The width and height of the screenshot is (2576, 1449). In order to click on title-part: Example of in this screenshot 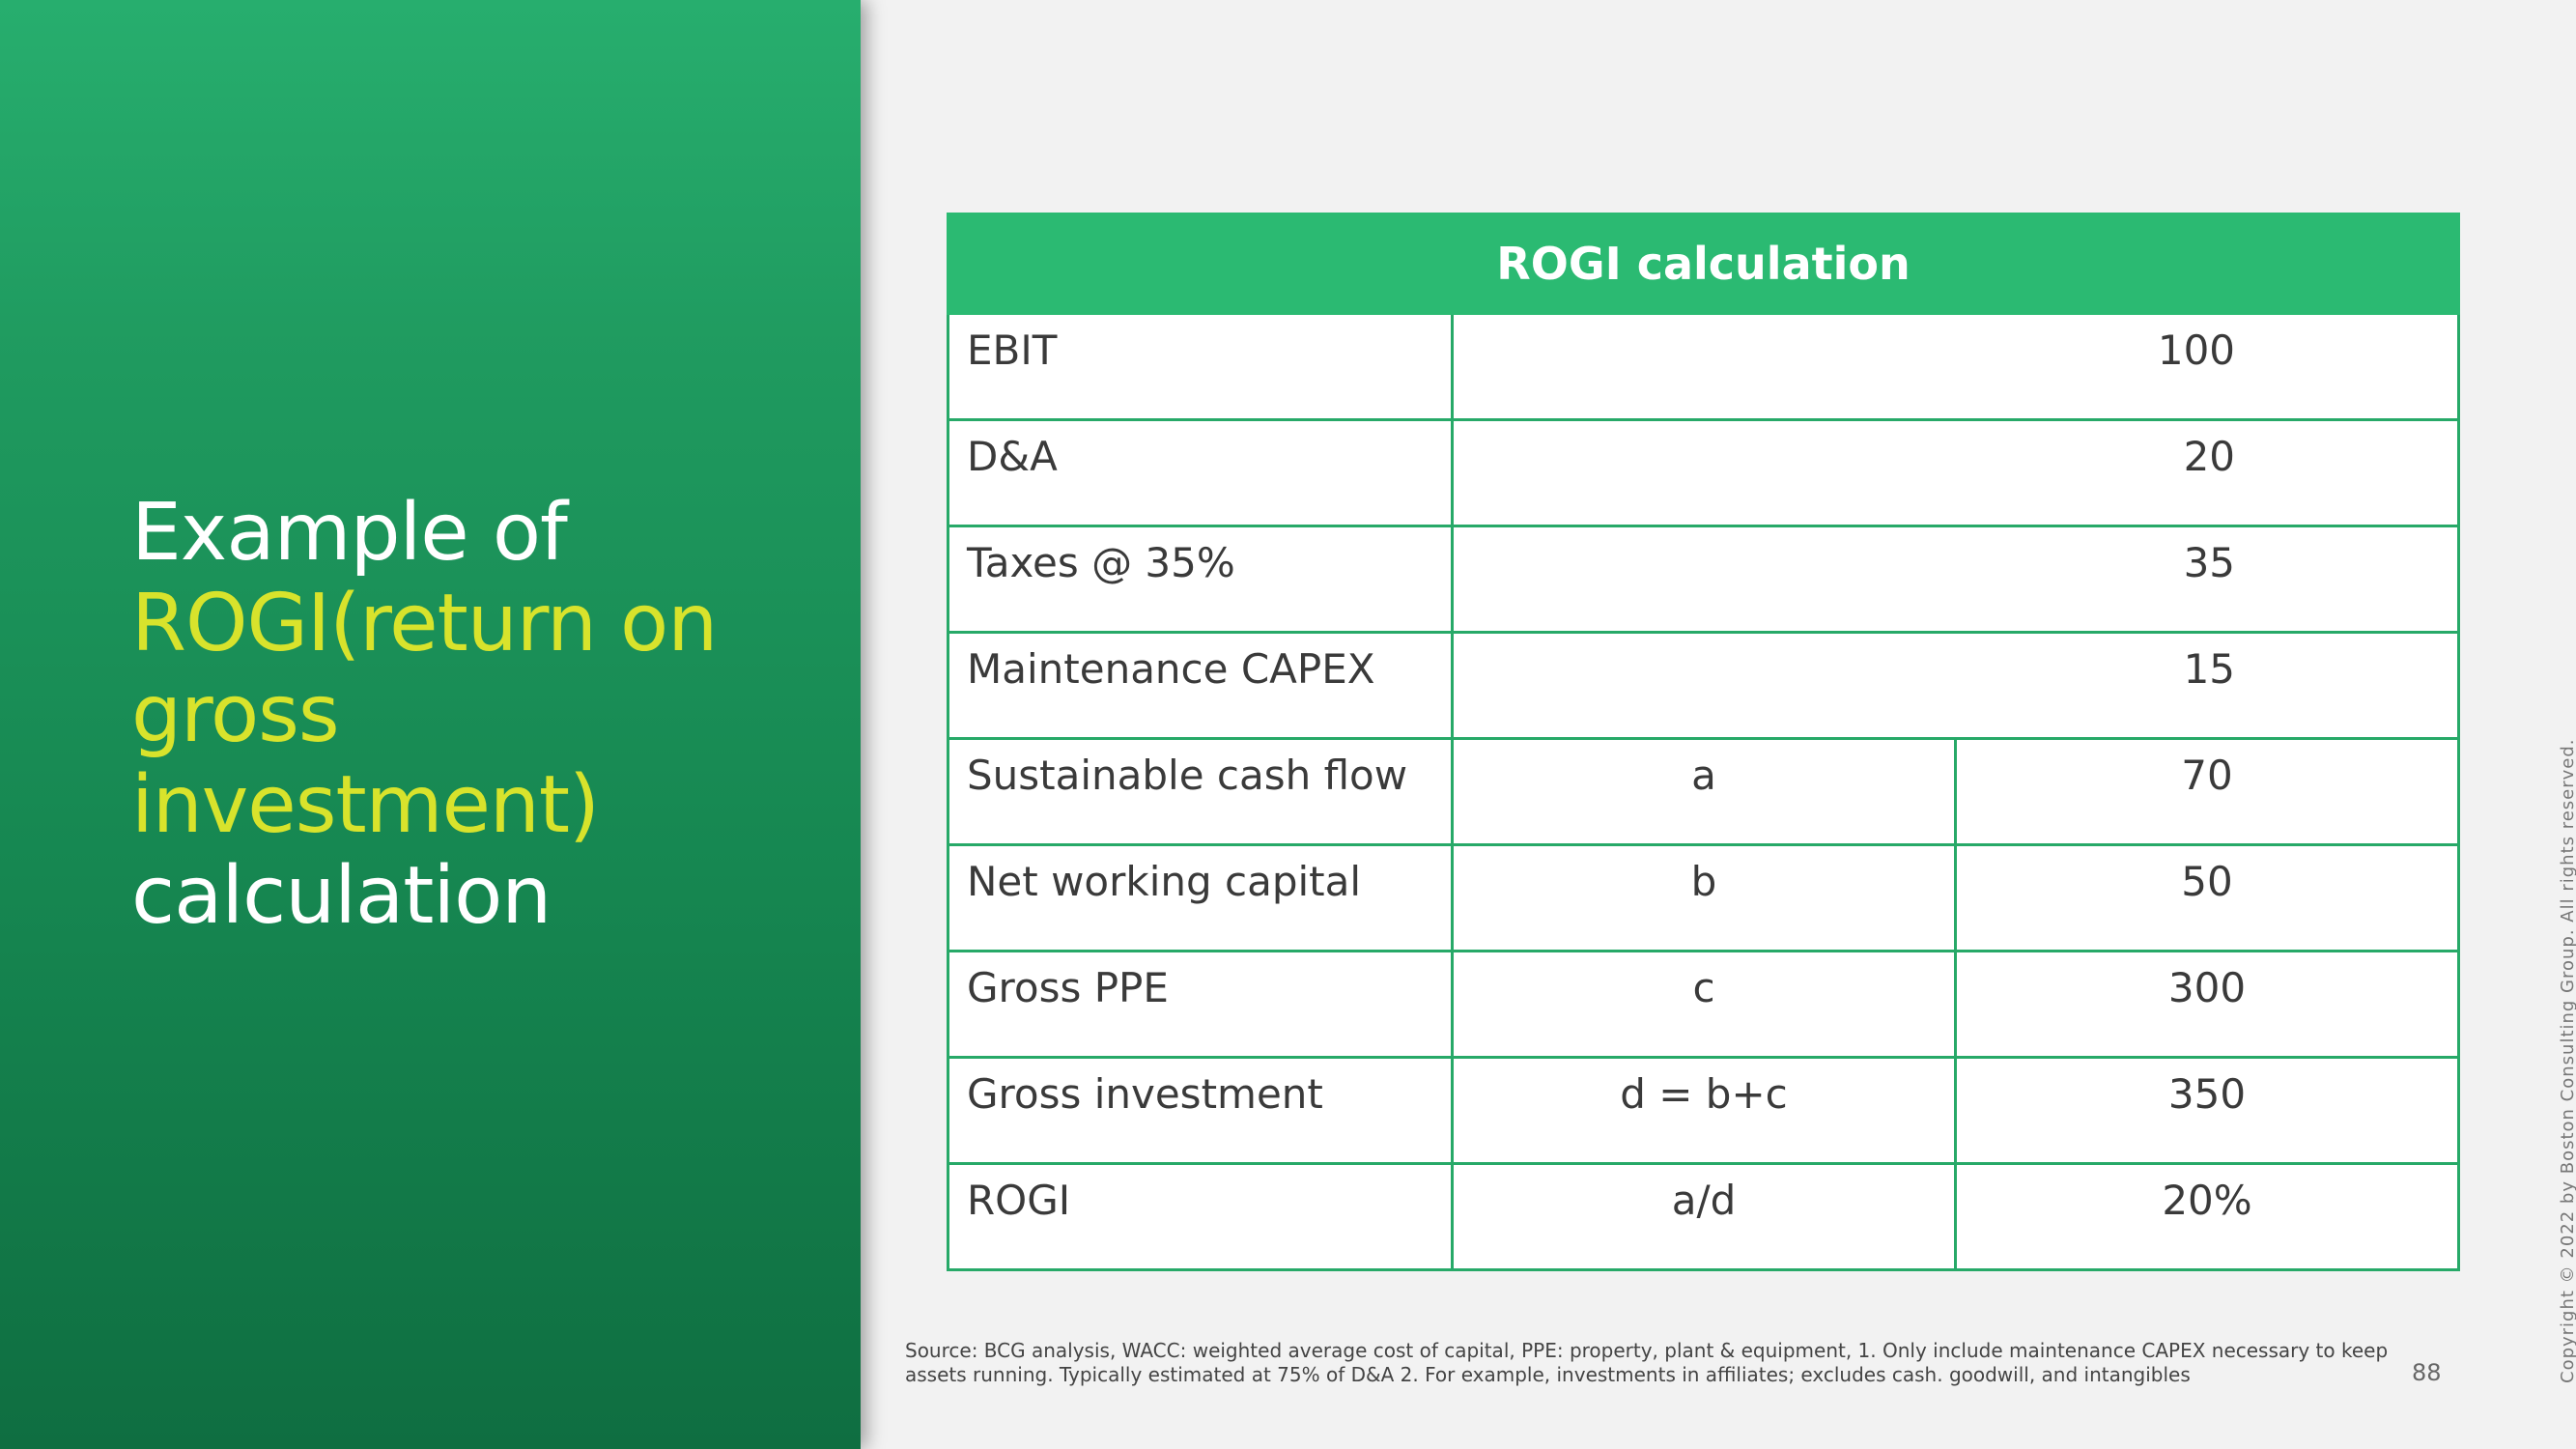, I will do `click(361, 533)`.